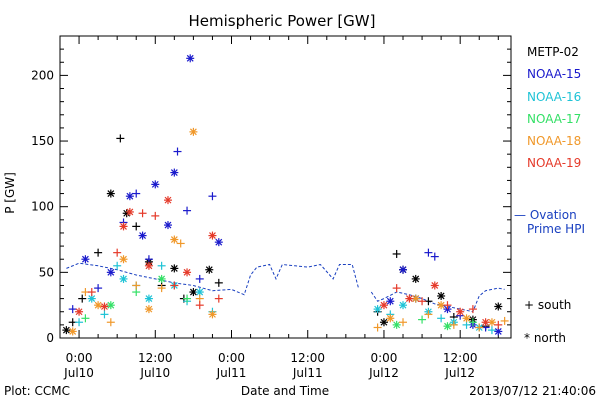 The width and height of the screenshot is (600, 400). What do you see at coordinates (554, 163) in the screenshot?
I see `legend-noaa-19: NOAA-19` at bounding box center [554, 163].